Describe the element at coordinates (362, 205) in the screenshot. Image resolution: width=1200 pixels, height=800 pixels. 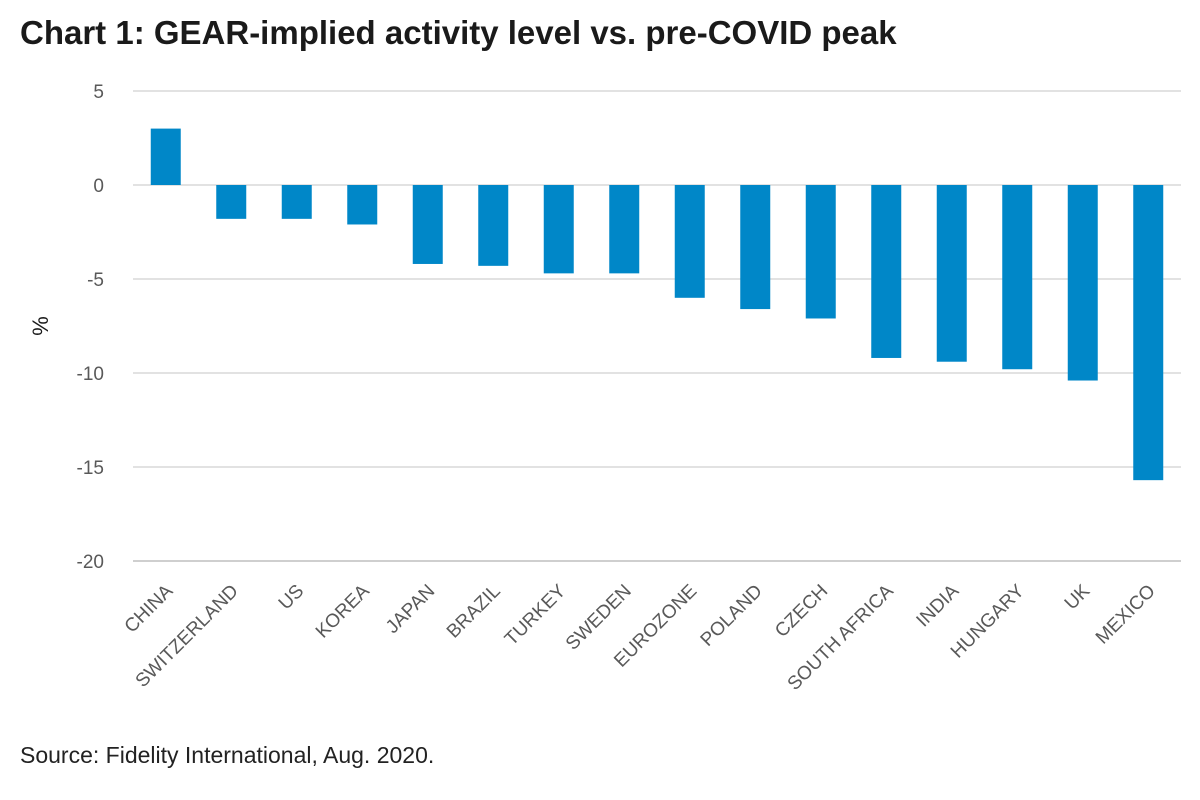
I see `bar-korea` at that location.